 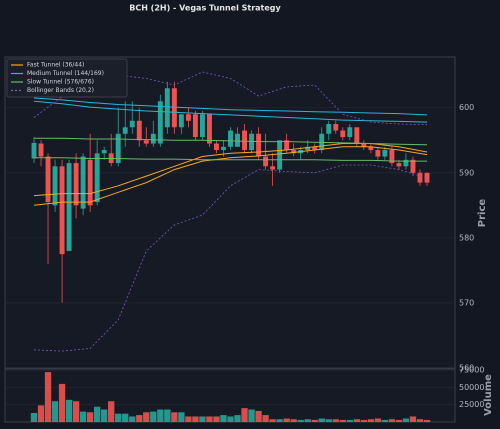 What do you see at coordinates (55, 65) in the screenshot?
I see `legend-label: Fast Tunnel (36/44)` at bounding box center [55, 65].